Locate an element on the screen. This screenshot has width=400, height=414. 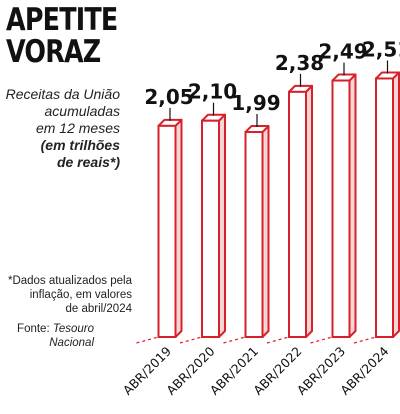
data-label: 2,38 is located at coordinates (299, 63).